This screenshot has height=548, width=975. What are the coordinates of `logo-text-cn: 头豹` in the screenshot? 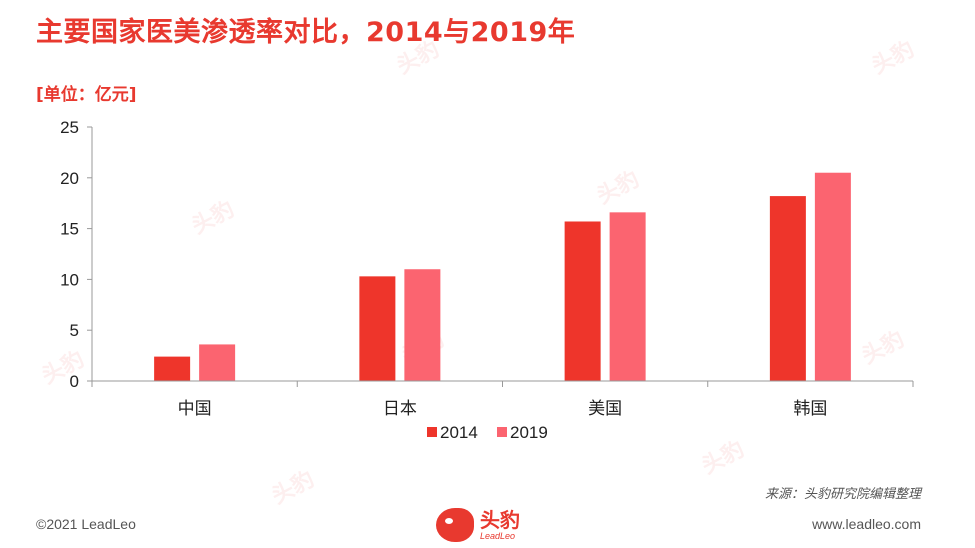 It's located at (500, 519).